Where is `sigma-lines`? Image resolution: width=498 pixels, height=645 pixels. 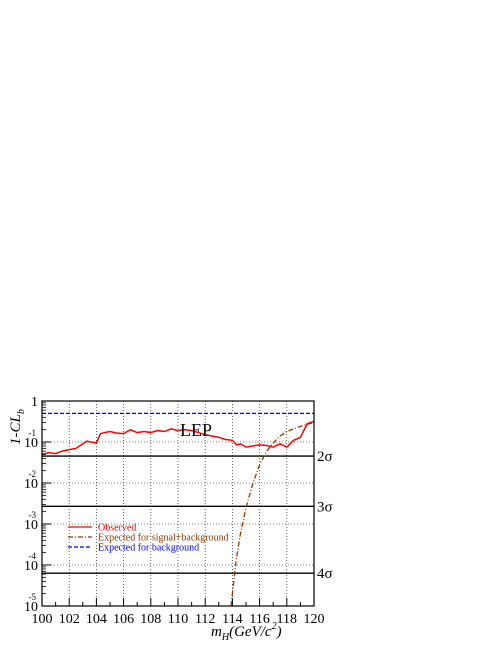
sigma-lines is located at coordinates (178, 514).